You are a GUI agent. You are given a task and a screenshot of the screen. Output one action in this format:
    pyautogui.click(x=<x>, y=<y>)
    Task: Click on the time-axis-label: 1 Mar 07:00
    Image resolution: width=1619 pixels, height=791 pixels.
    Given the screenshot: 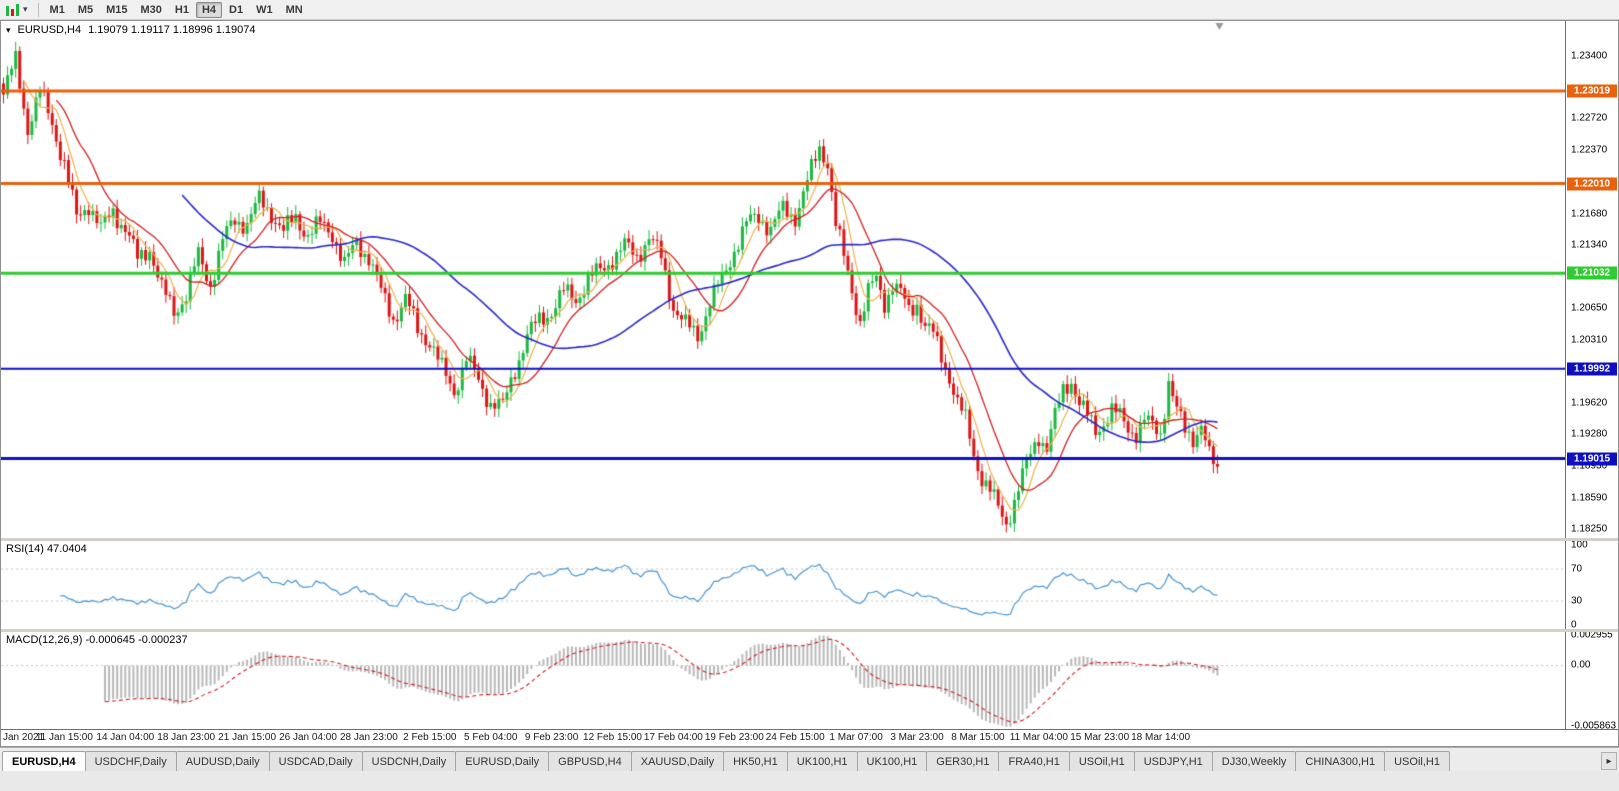 What is the action you would take?
    pyautogui.click(x=856, y=737)
    